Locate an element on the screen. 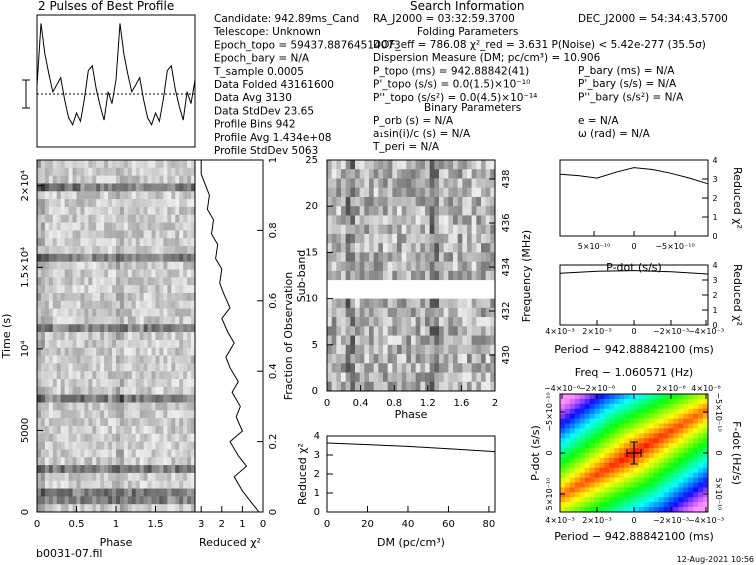 The height and width of the screenshot is (565, 756). subband-xlabel: Phase is located at coordinates (411, 414).